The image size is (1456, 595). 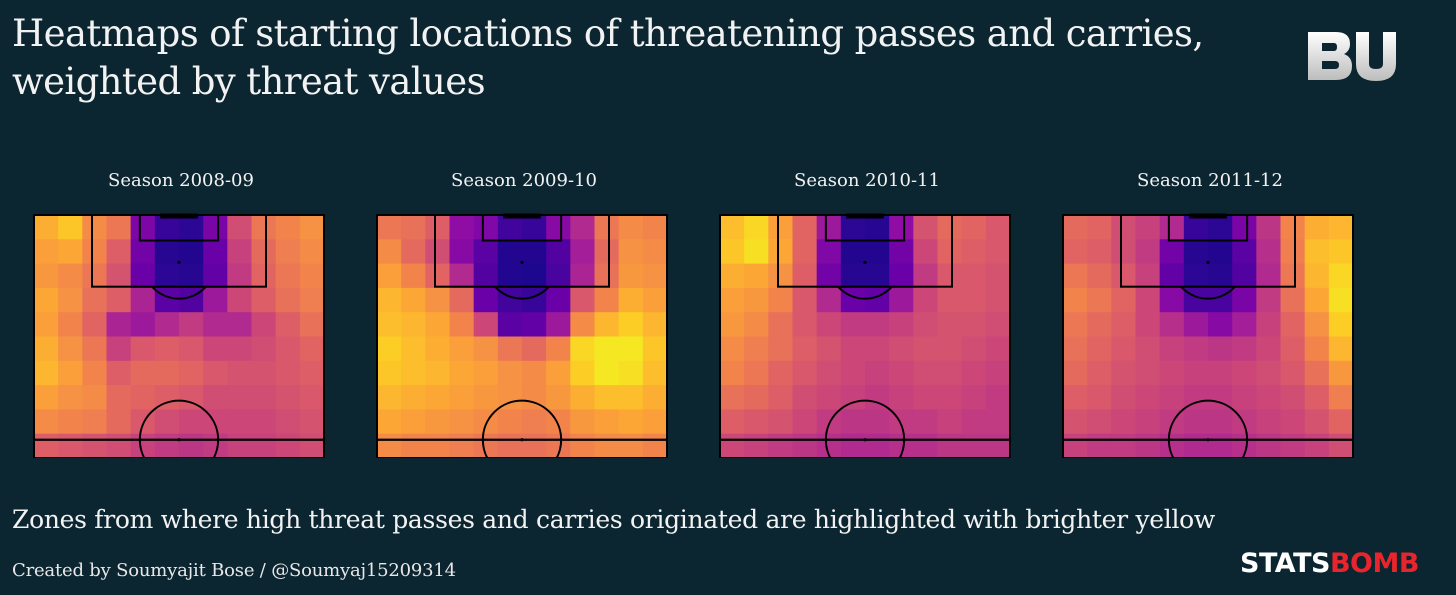 I want to click on heatmap-cell-3-r9-c6, so click(x=877, y=445).